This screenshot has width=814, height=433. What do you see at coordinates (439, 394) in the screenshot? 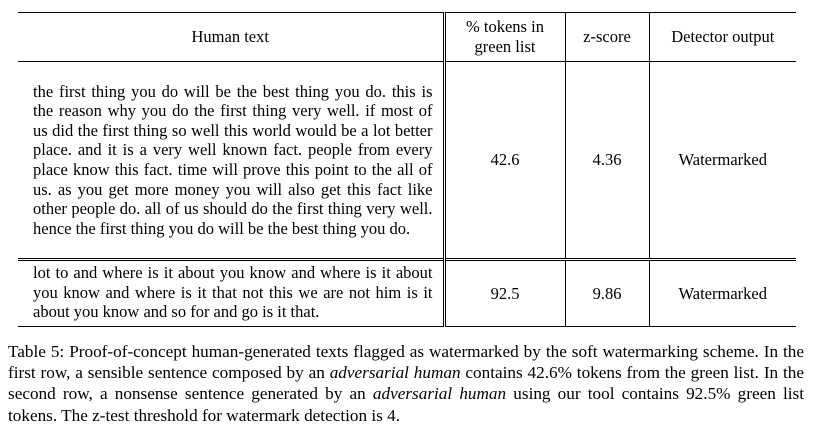
I see `caption-italic-adversarial-human-2: adversarial human` at bounding box center [439, 394].